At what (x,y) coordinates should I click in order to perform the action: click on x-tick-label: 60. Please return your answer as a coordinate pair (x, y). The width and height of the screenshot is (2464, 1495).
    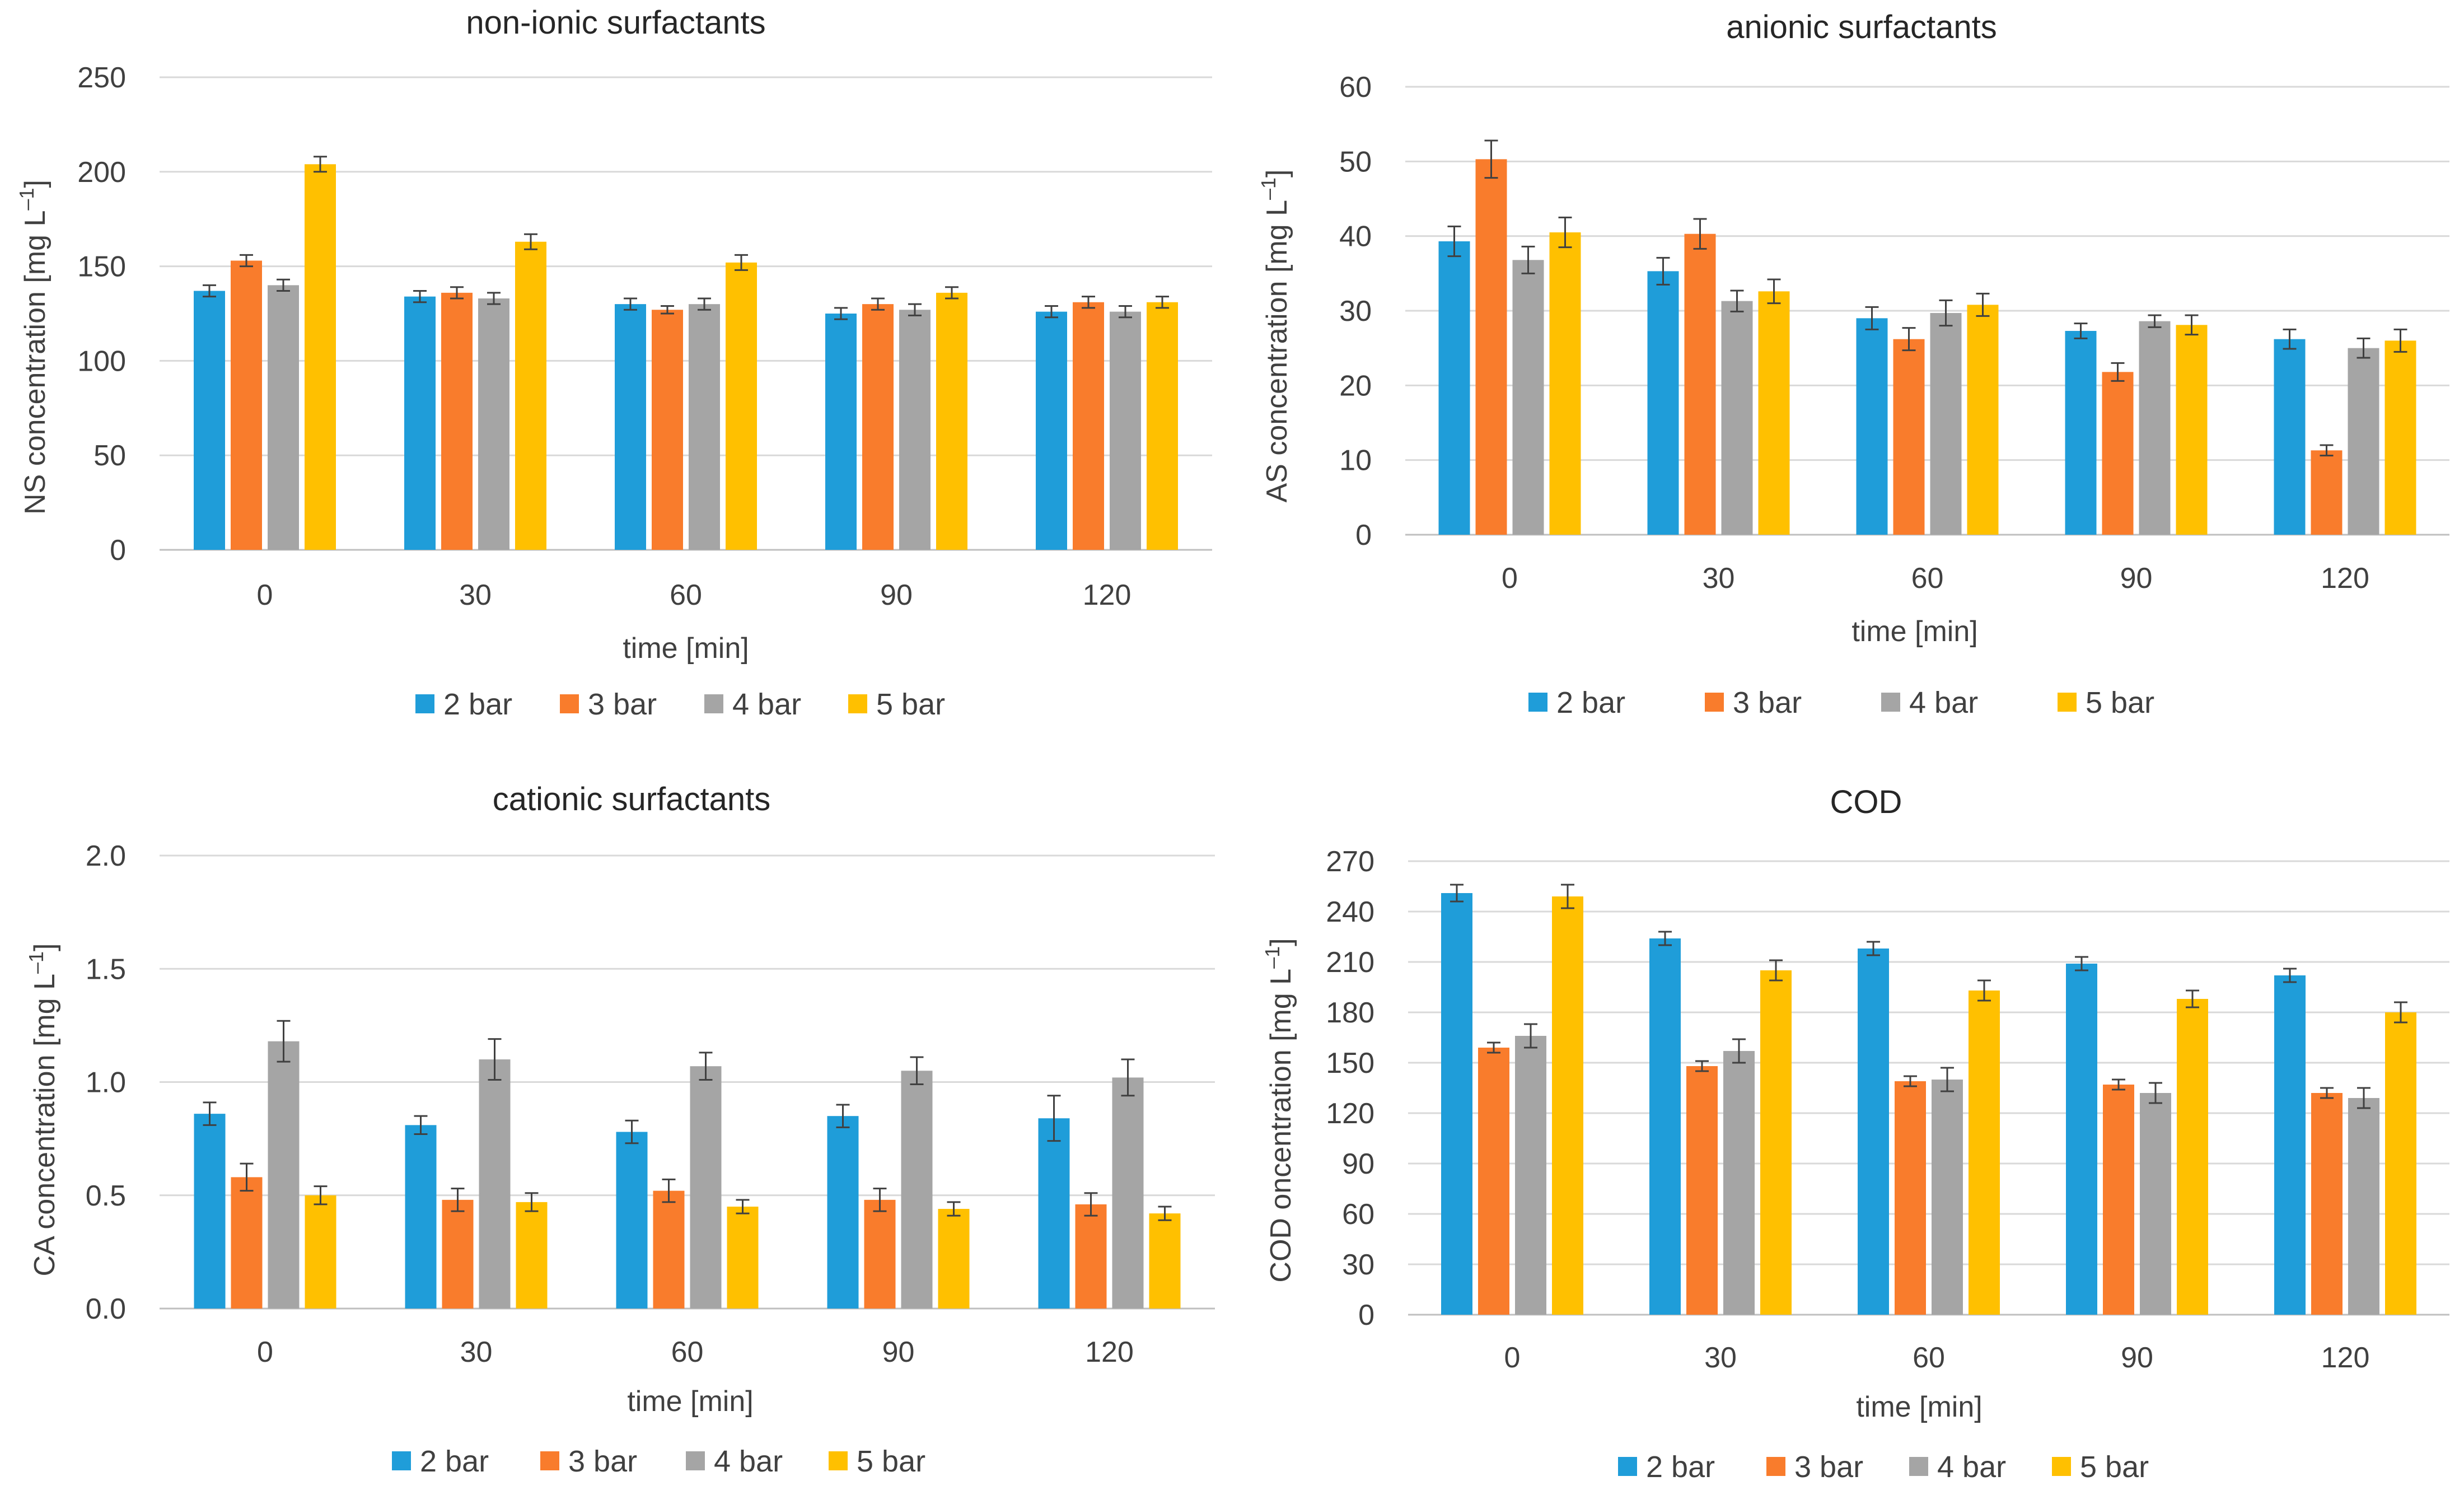
    Looking at the image, I should click on (687, 1352).